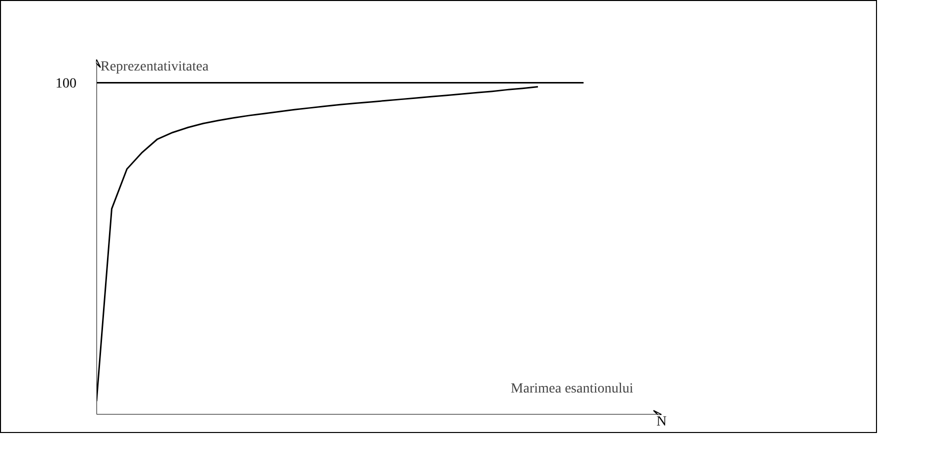 This screenshot has height=461, width=928. What do you see at coordinates (155, 67) in the screenshot?
I see `y-axis-title: Reprezentativitatea` at bounding box center [155, 67].